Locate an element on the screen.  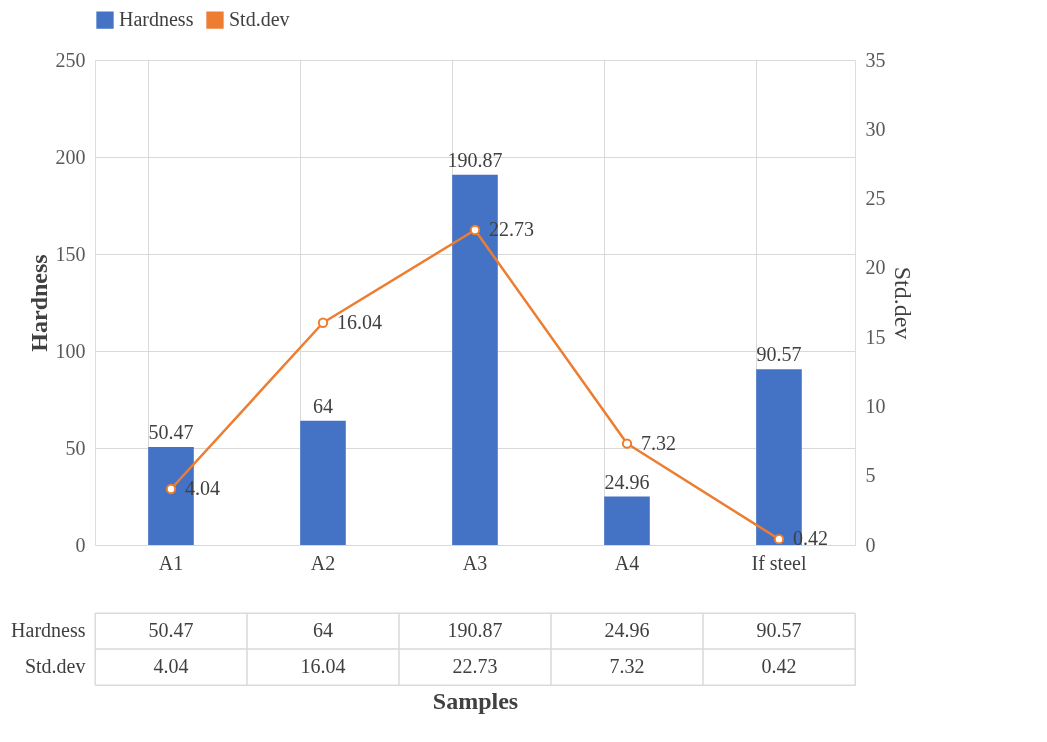
annotation: 24.96 is located at coordinates (627, 481).